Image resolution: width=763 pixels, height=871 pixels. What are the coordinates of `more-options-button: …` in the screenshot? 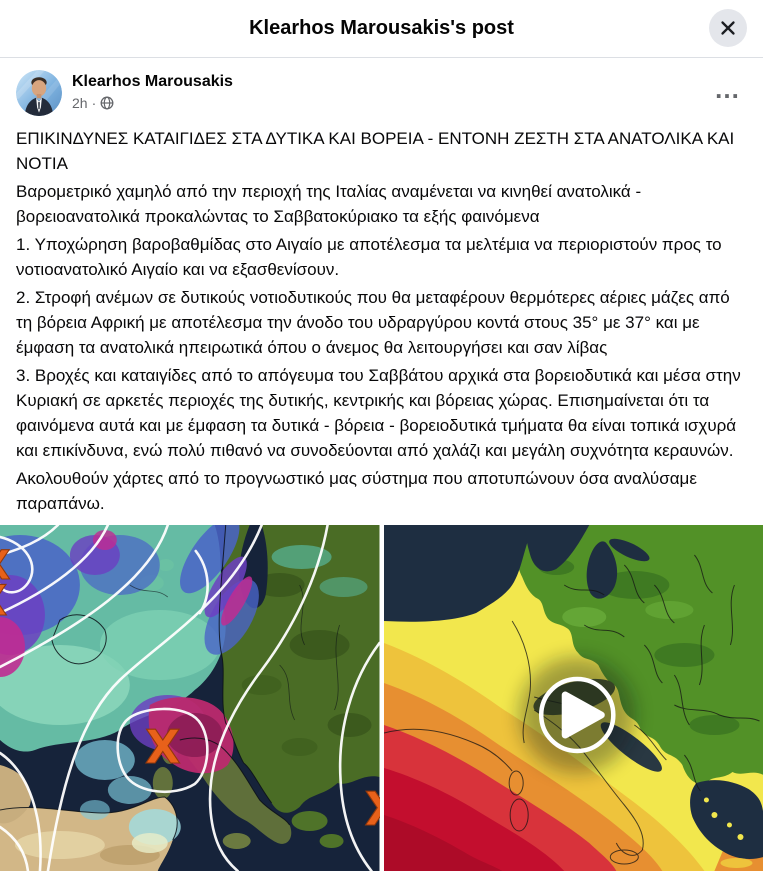 It's located at (727, 89).